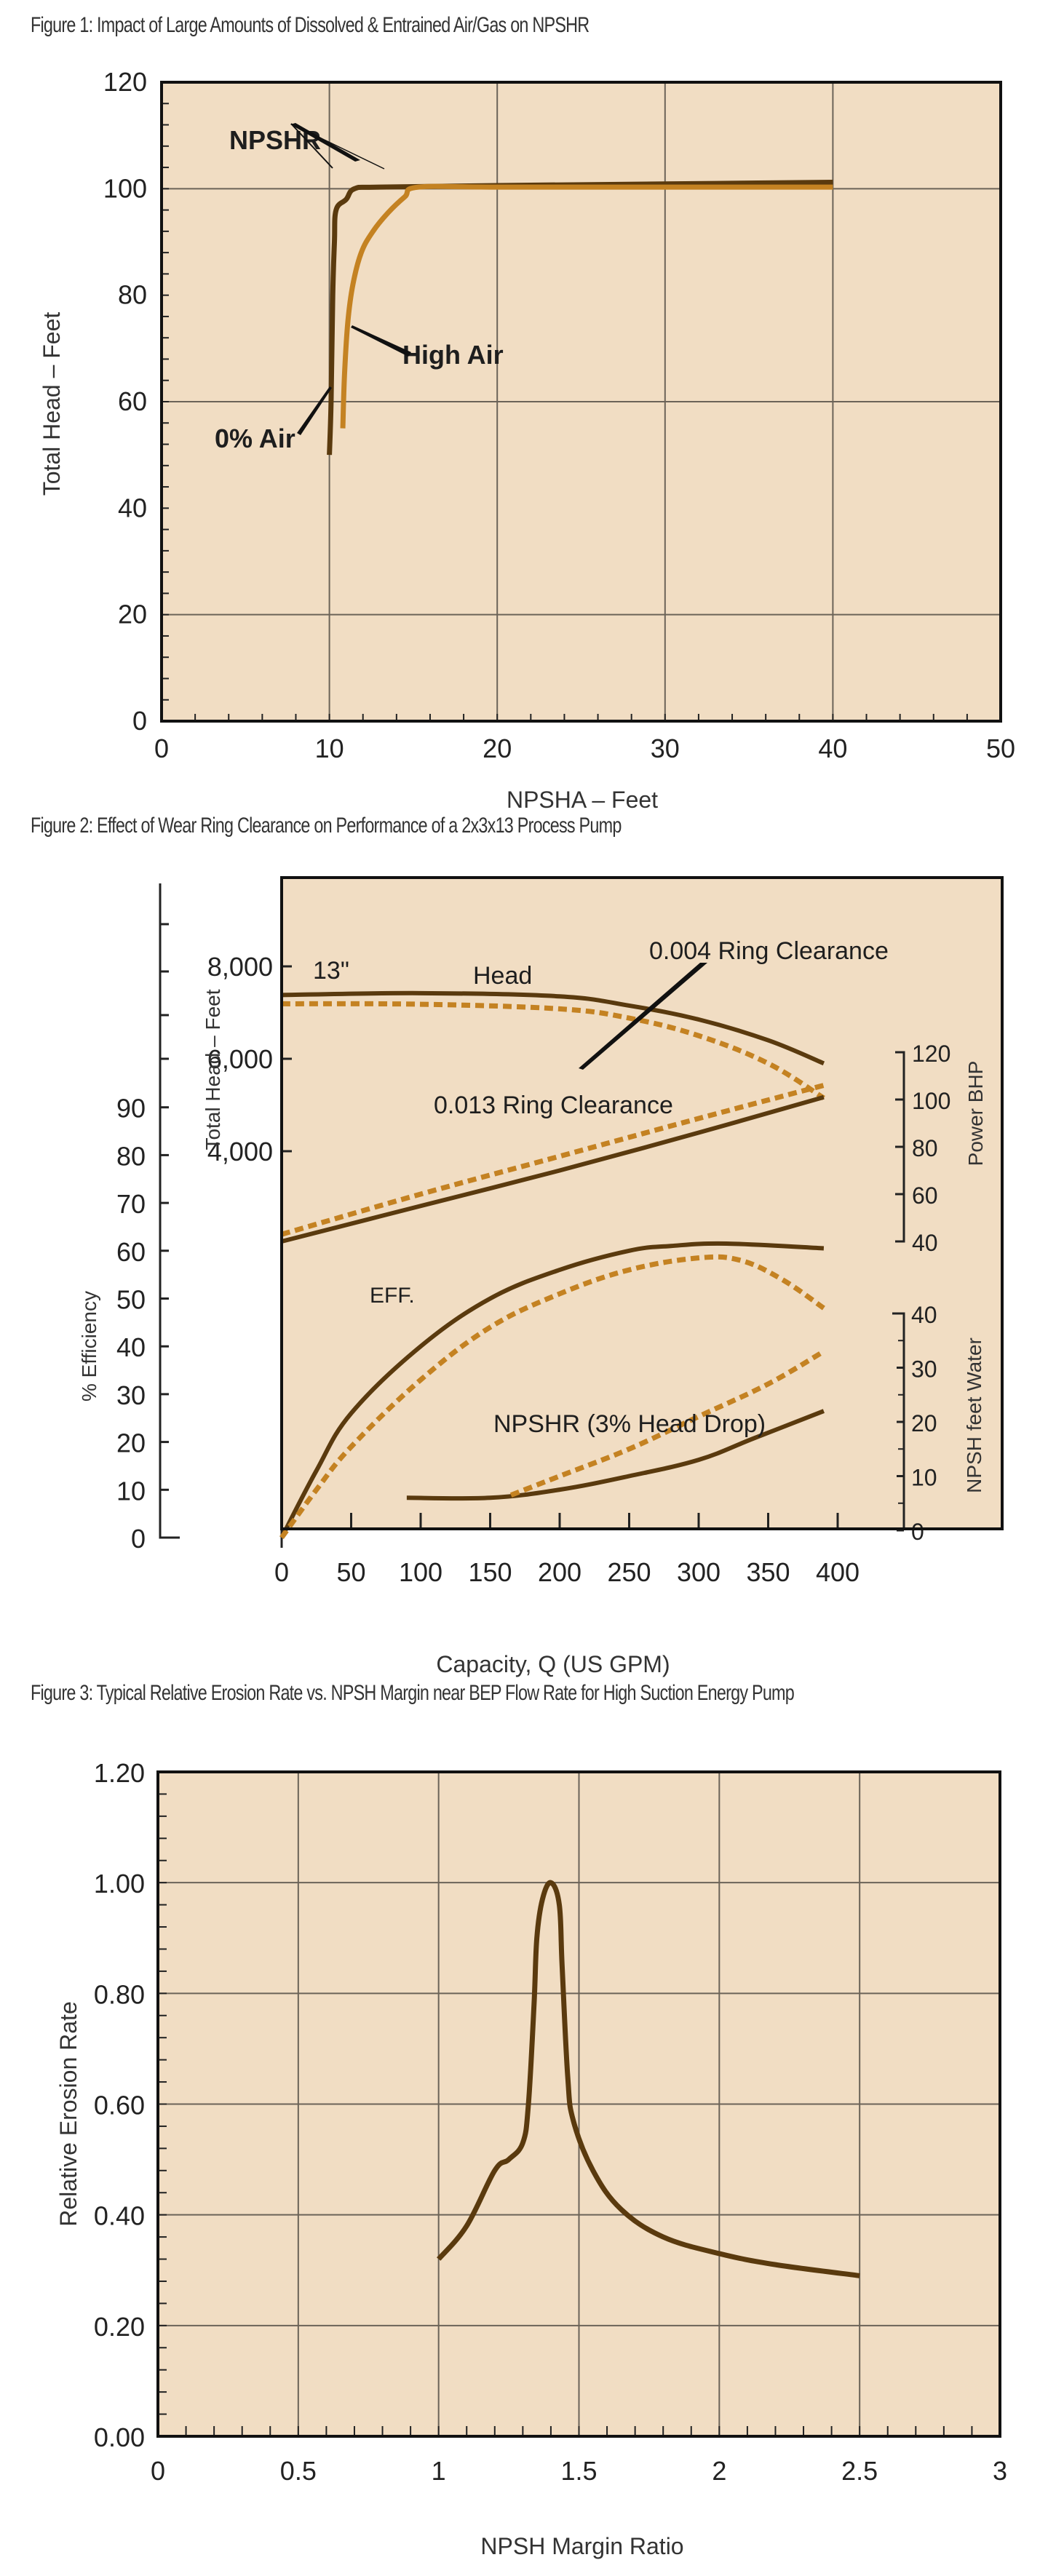 The width and height of the screenshot is (1048, 2576). What do you see at coordinates (490, 1572) in the screenshot?
I see `x-tick-label: 150` at bounding box center [490, 1572].